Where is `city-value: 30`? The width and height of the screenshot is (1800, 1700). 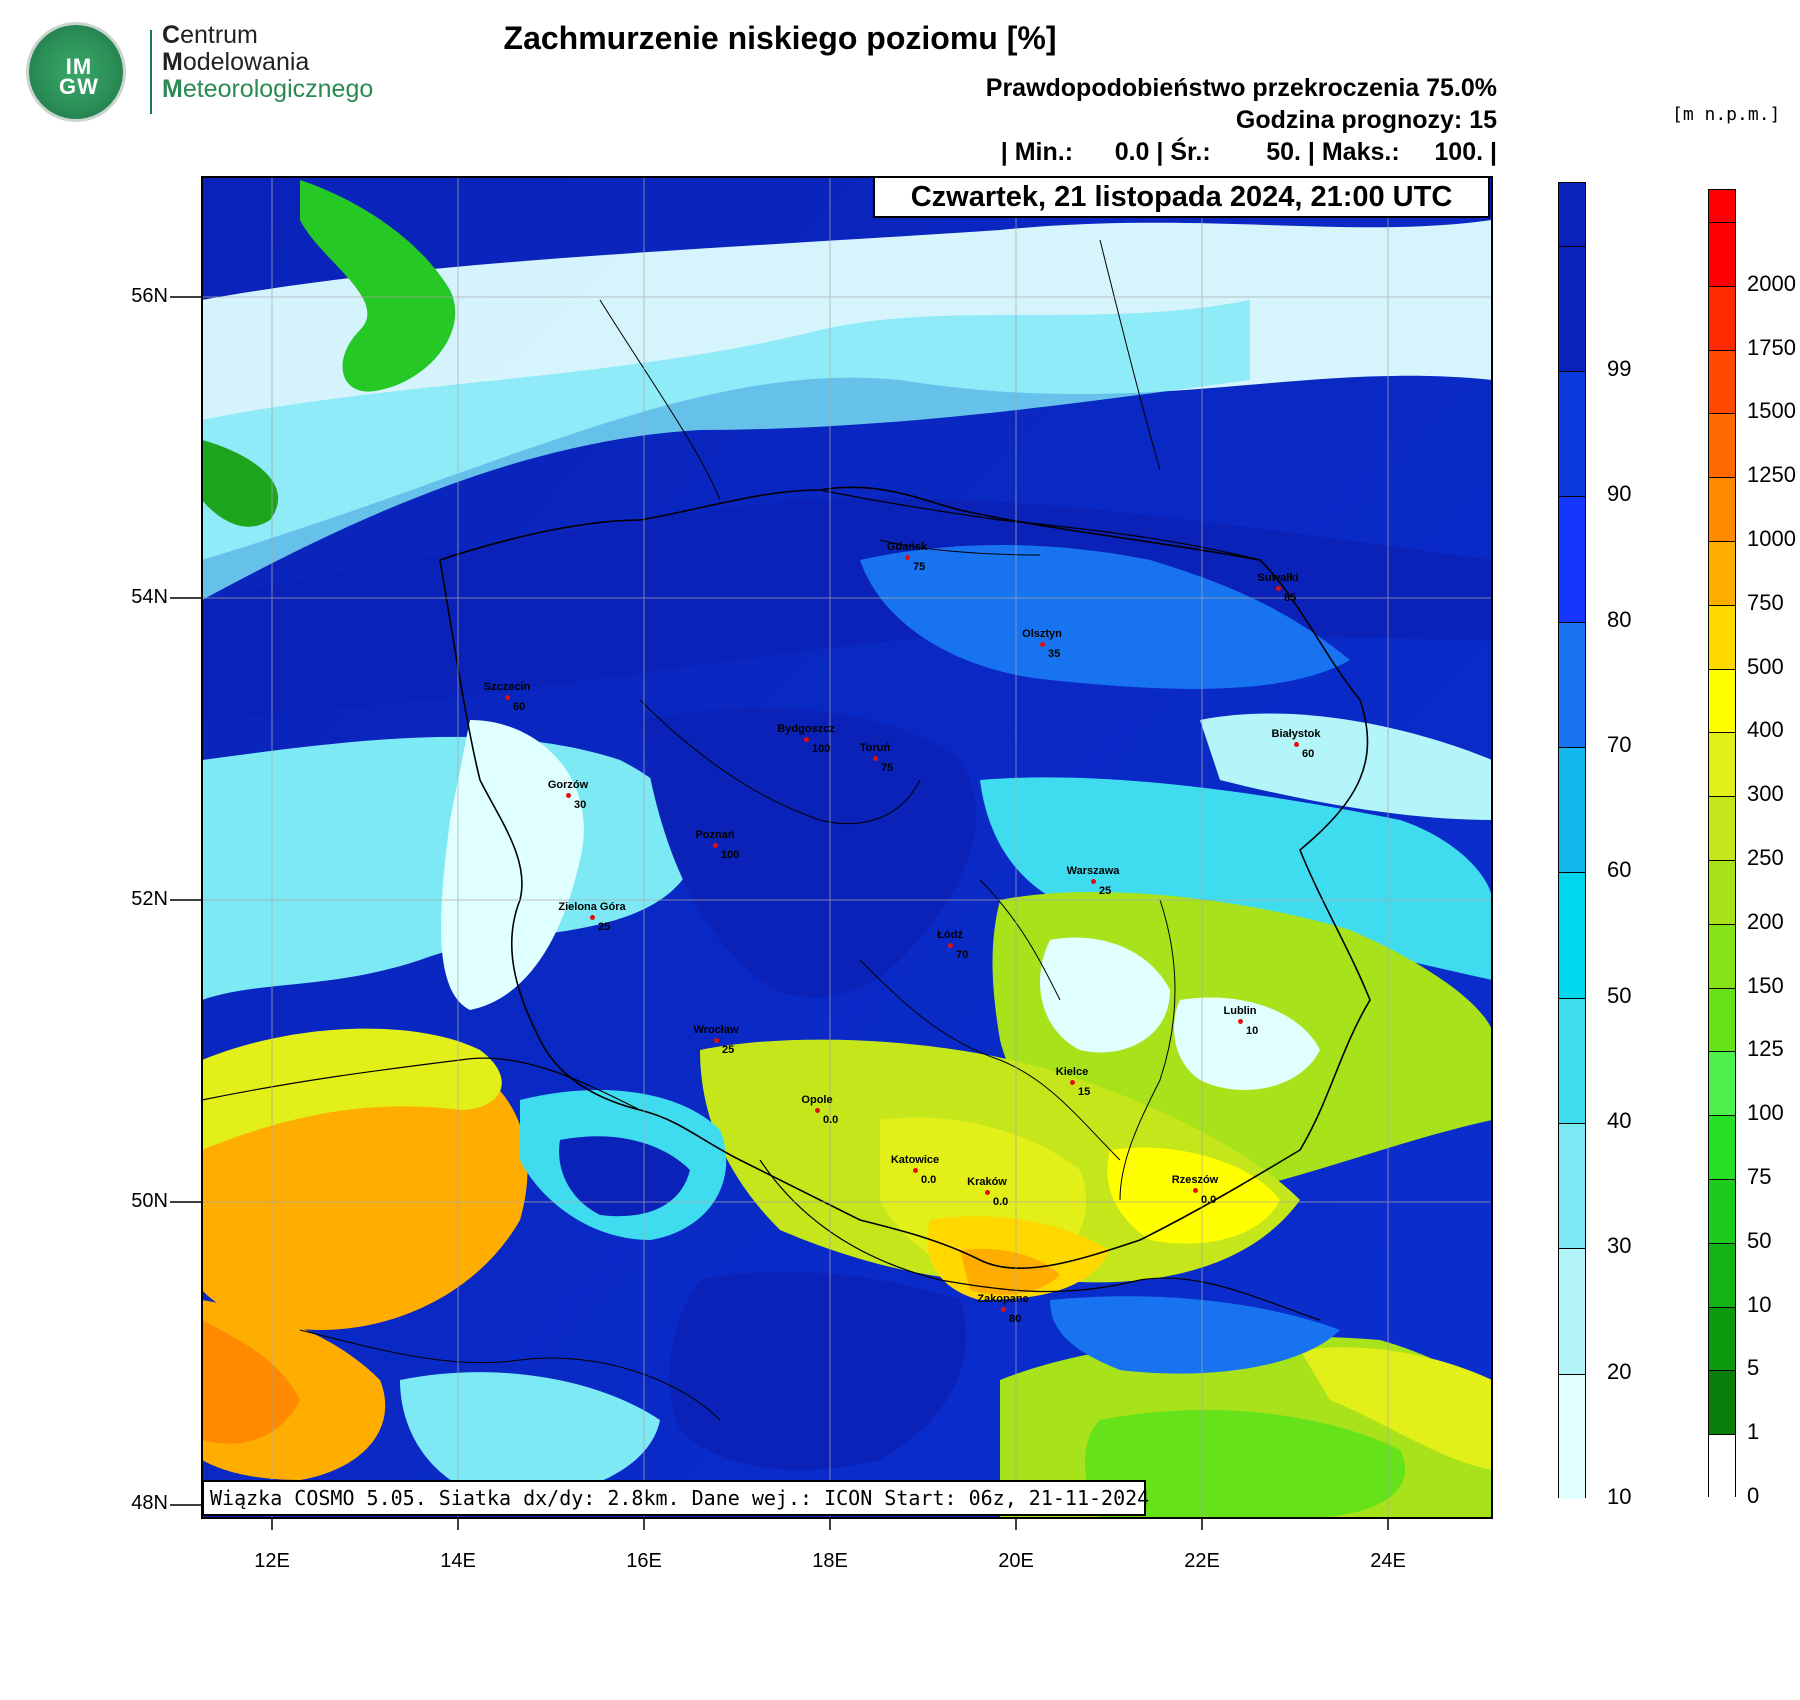 city-value: 30 is located at coordinates (580, 805).